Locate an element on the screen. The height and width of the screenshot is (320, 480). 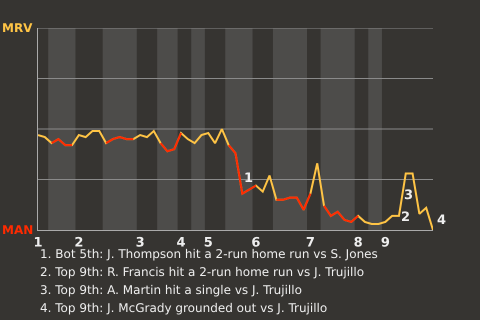
text: MAN is located at coordinates (18, 230).